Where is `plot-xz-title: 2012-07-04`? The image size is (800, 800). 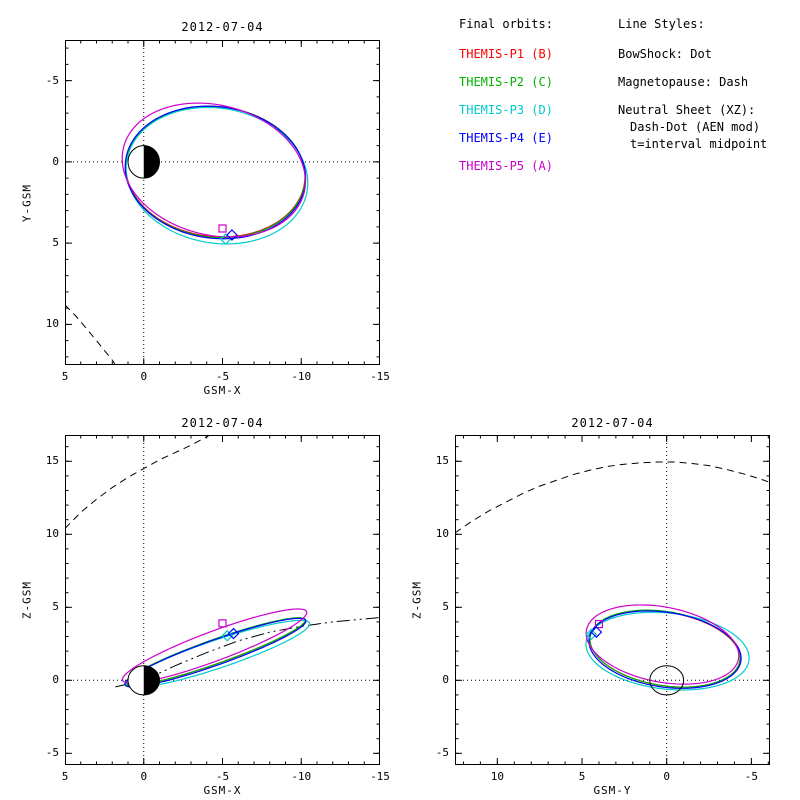 plot-xz-title: 2012-07-04 is located at coordinates (222, 423).